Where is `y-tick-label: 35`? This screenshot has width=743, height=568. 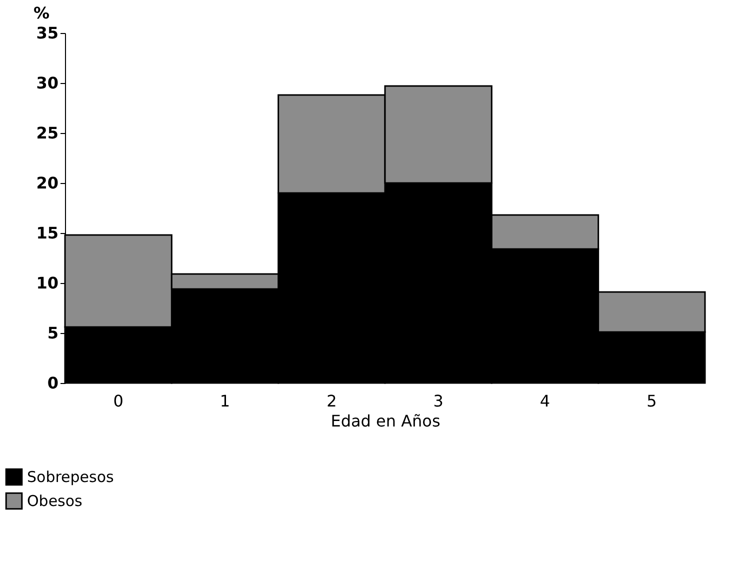
y-tick-label: 35 is located at coordinates (47, 33).